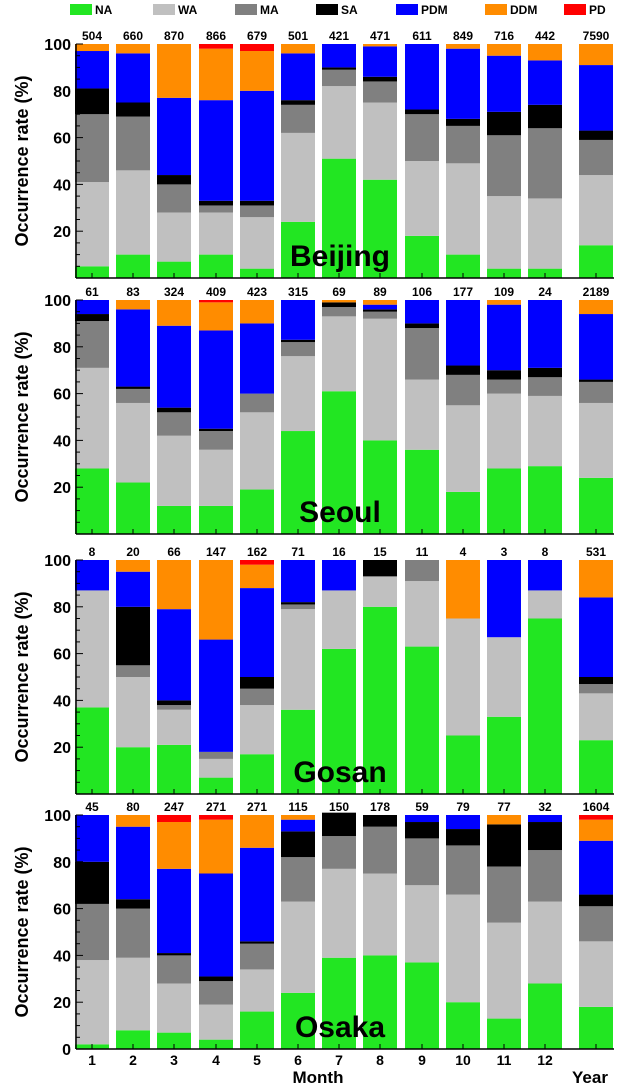 The height and width of the screenshot is (1086, 621). What do you see at coordinates (596, 161) in the screenshot?
I see `bar-stack-year` at bounding box center [596, 161].